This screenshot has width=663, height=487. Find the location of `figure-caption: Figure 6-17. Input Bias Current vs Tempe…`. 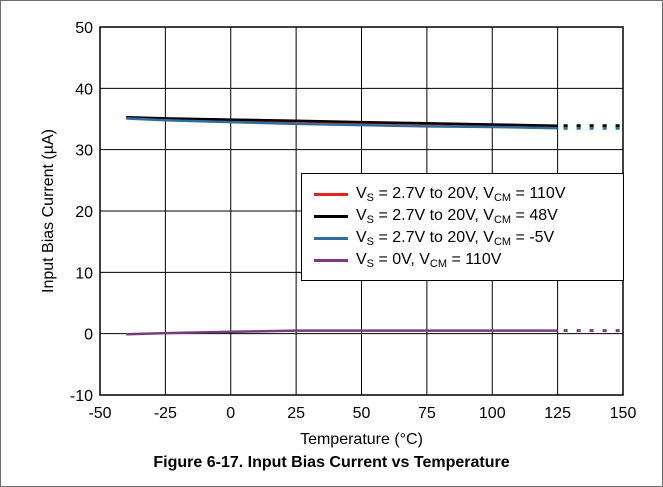

figure-caption: Figure 6-17. Input Bias Current vs Tempe… is located at coordinates (331, 462).